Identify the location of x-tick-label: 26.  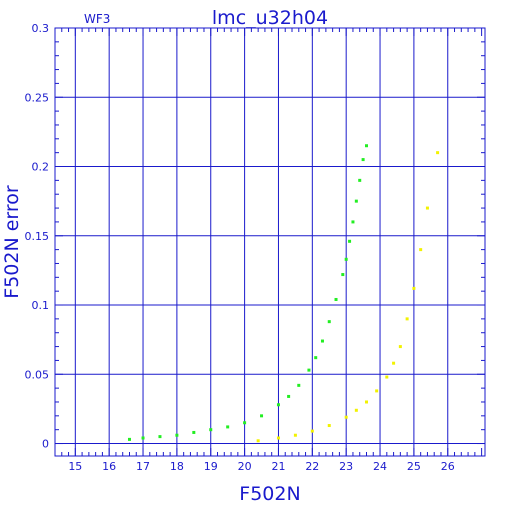
(448, 466).